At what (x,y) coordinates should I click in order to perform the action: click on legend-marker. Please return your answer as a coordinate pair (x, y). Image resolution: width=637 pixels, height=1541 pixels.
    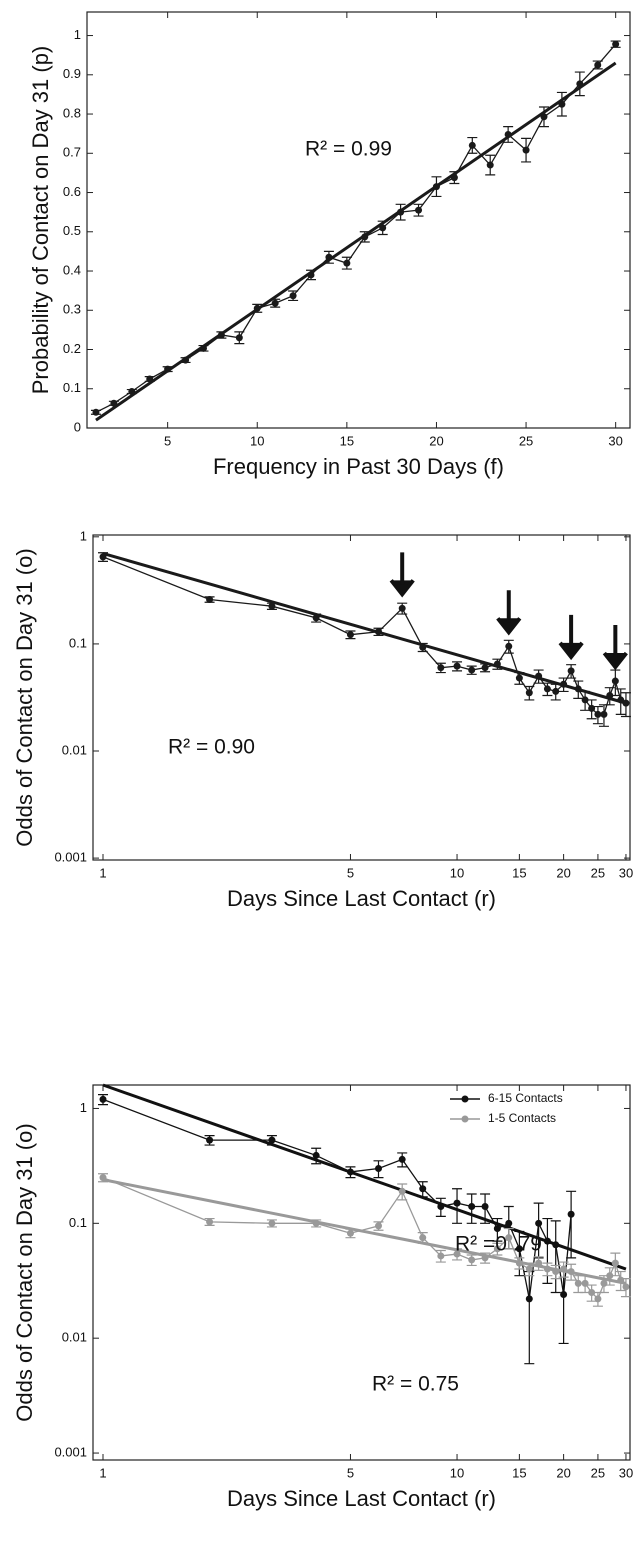
    Looking at the image, I should click on (465, 1099).